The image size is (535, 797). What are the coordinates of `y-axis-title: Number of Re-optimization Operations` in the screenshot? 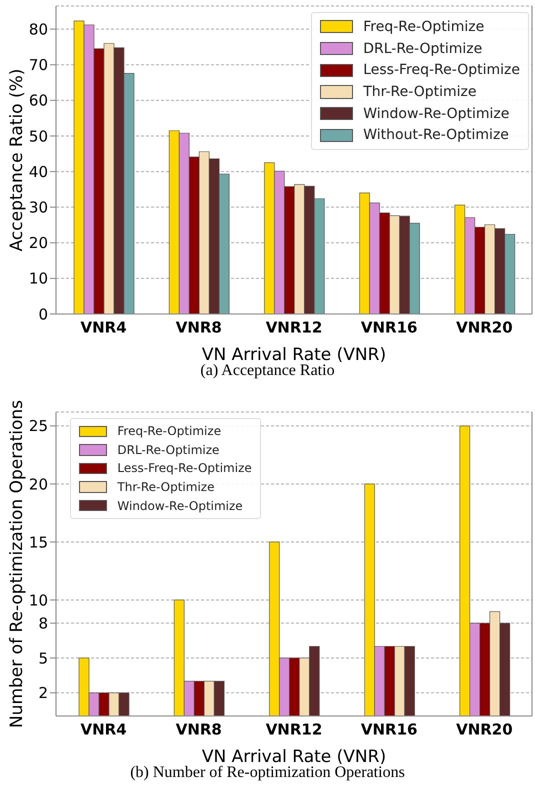 It's located at (17, 564).